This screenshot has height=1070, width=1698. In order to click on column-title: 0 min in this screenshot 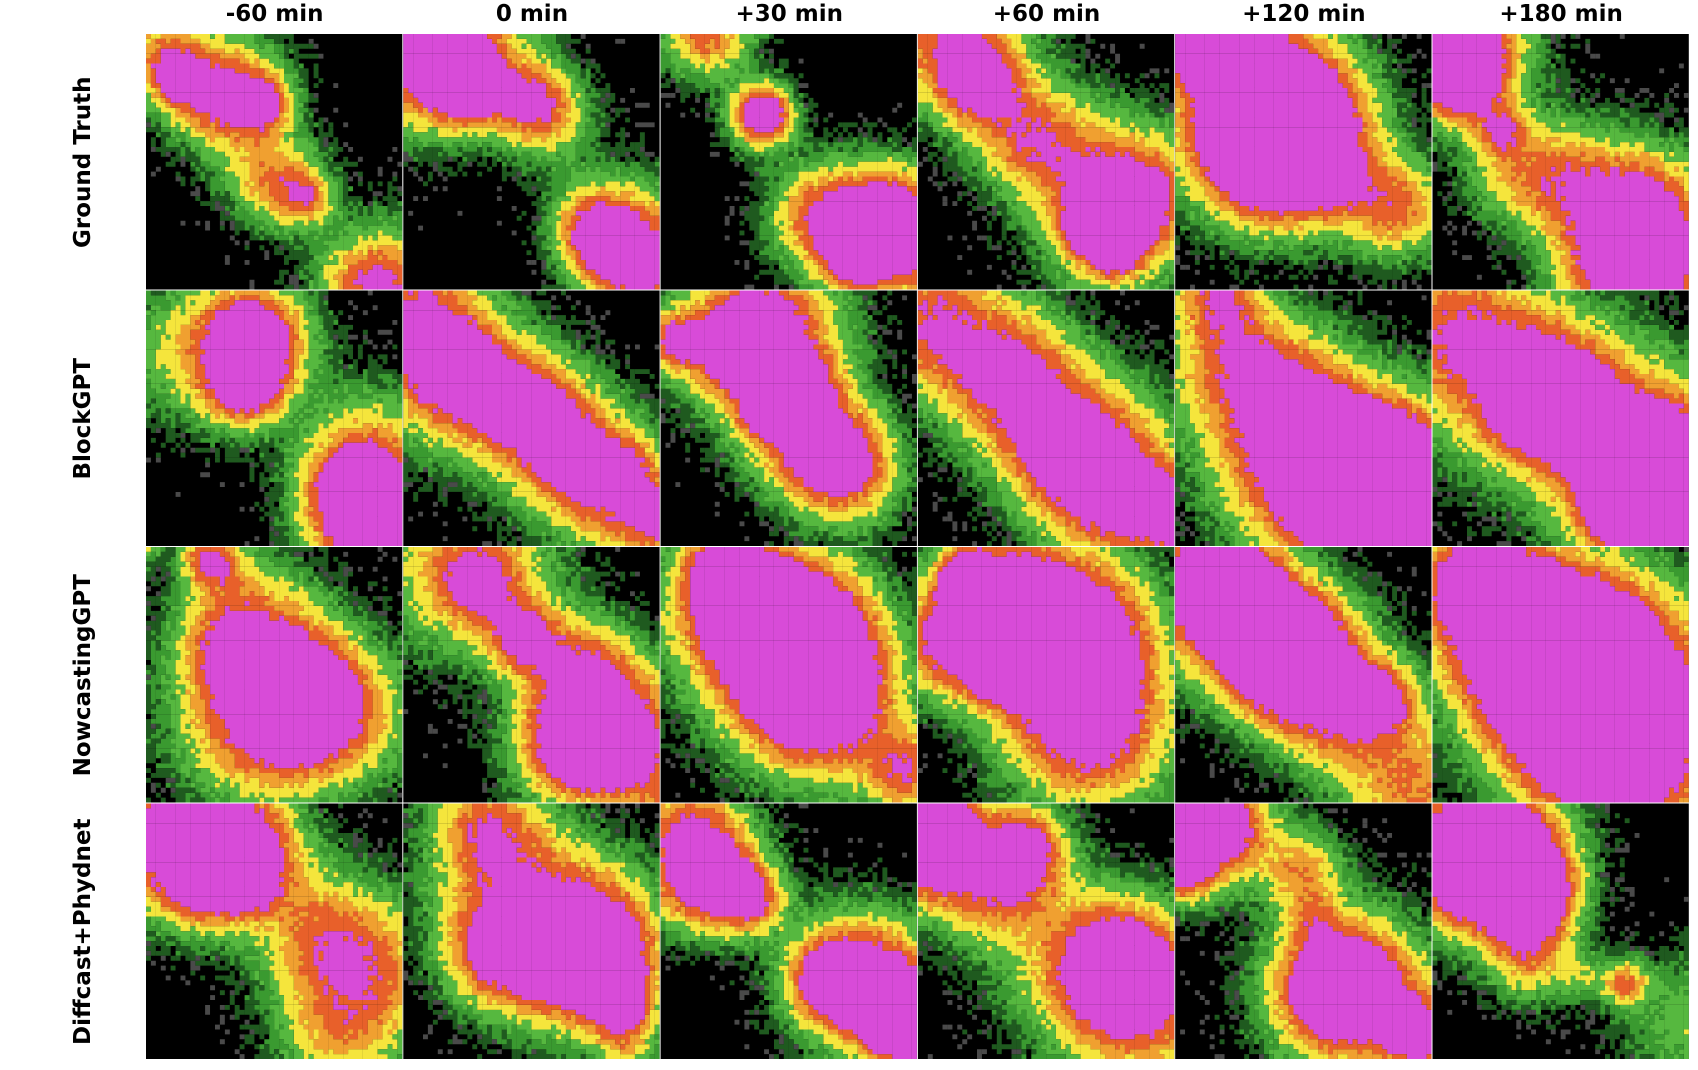, I will do `click(532, 14)`.